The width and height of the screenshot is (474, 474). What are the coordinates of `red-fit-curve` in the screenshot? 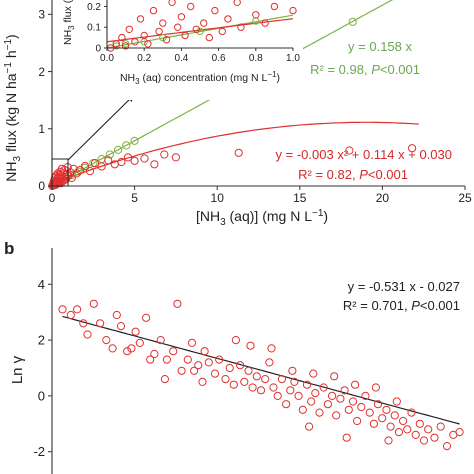 It's located at (235, 153).